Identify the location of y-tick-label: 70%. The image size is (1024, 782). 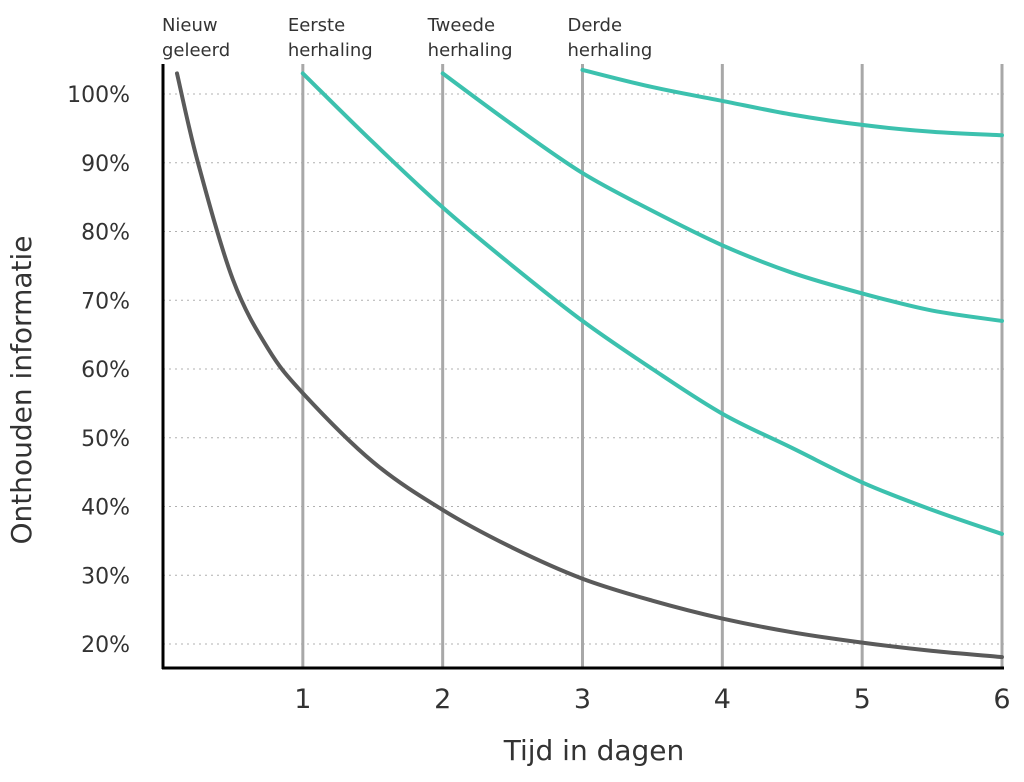
(105, 301).